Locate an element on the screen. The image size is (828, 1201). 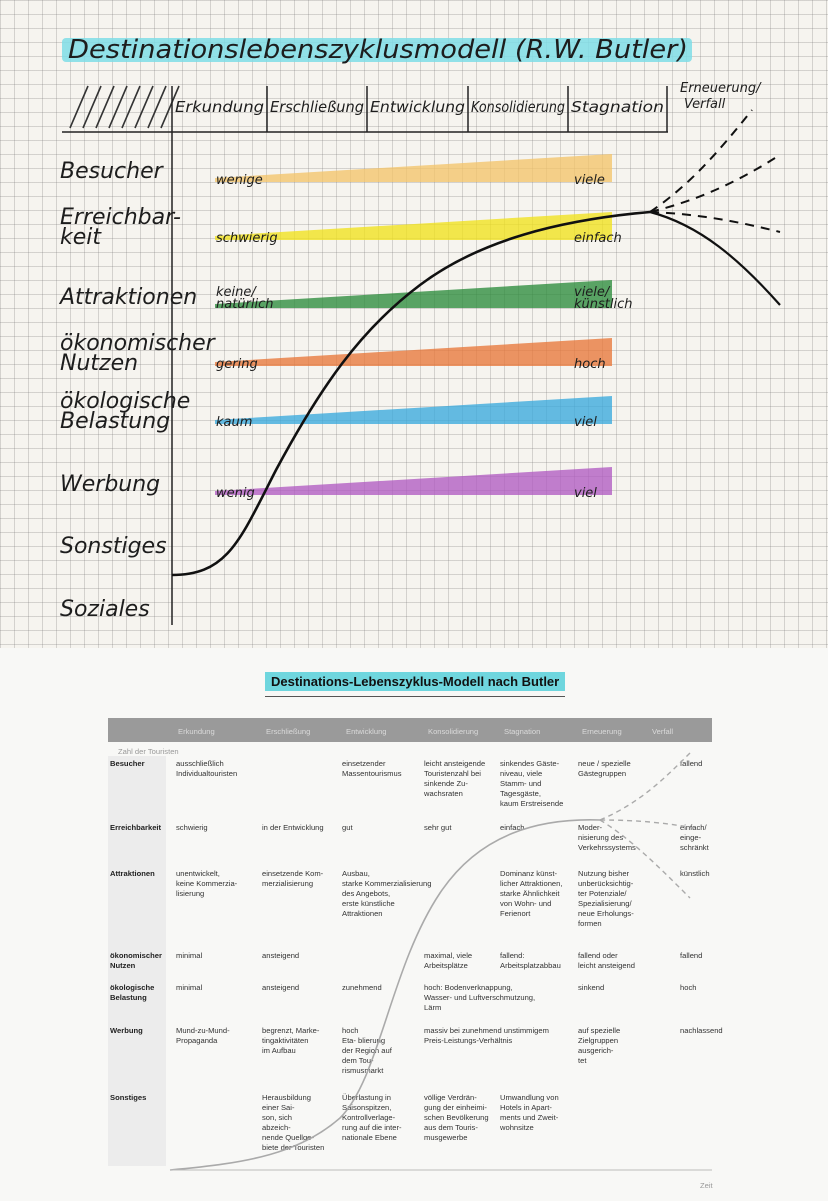
header-bar is located at coordinates (410, 730).